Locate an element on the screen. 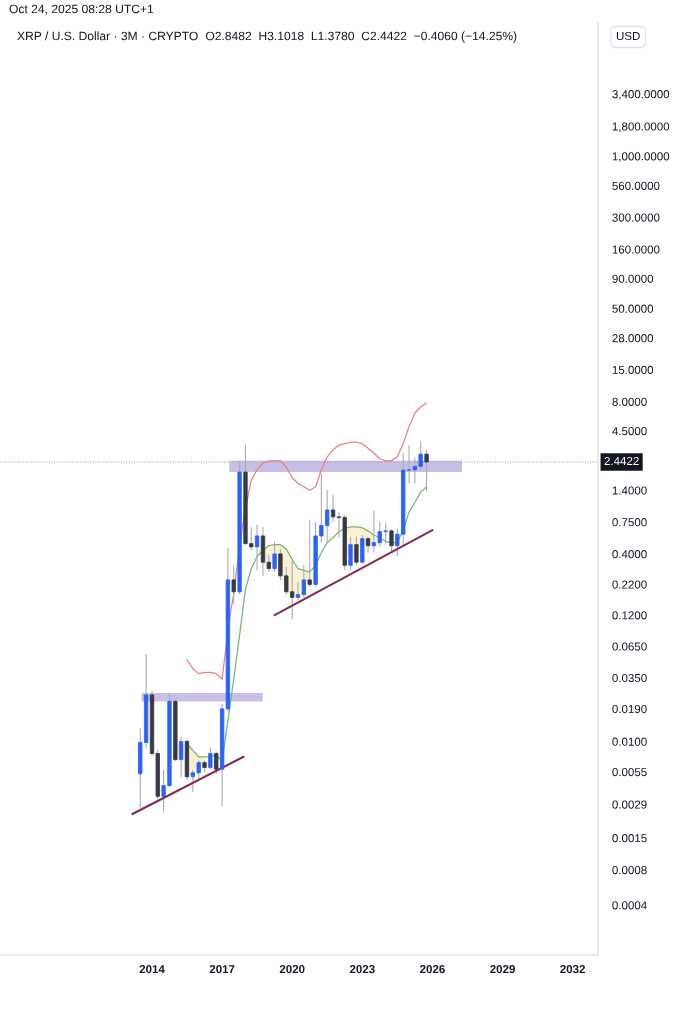 This screenshot has width=677, height=1024. ref-line-label: 2.4422 is located at coordinates (621, 460).